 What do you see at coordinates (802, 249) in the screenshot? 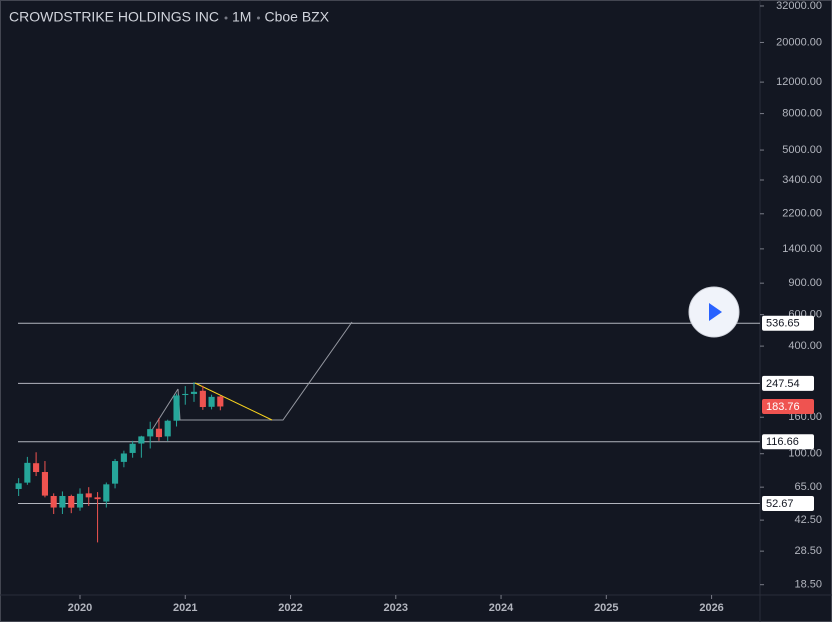
I see `y-tick-label: 1400.00` at bounding box center [802, 249].